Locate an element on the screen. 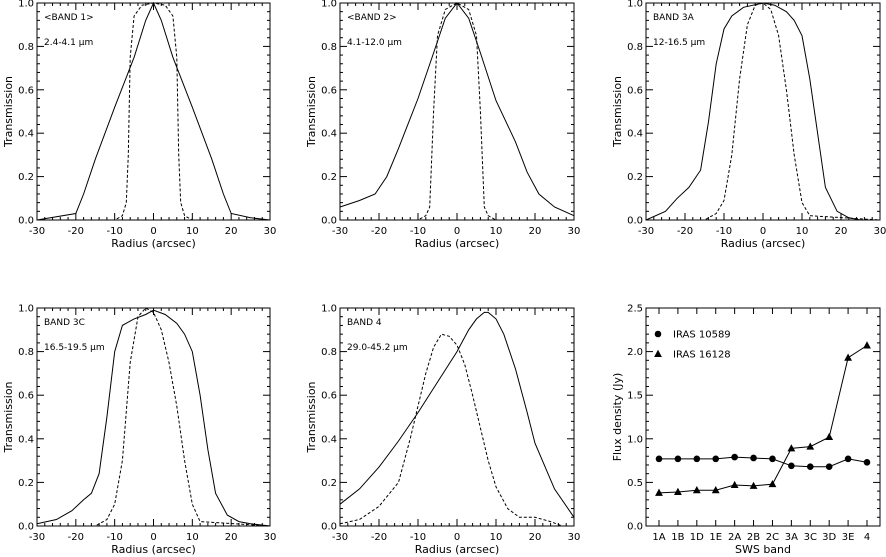 This screenshot has height=557, width=886. band-label: <BAND 1> is located at coordinates (69, 18).